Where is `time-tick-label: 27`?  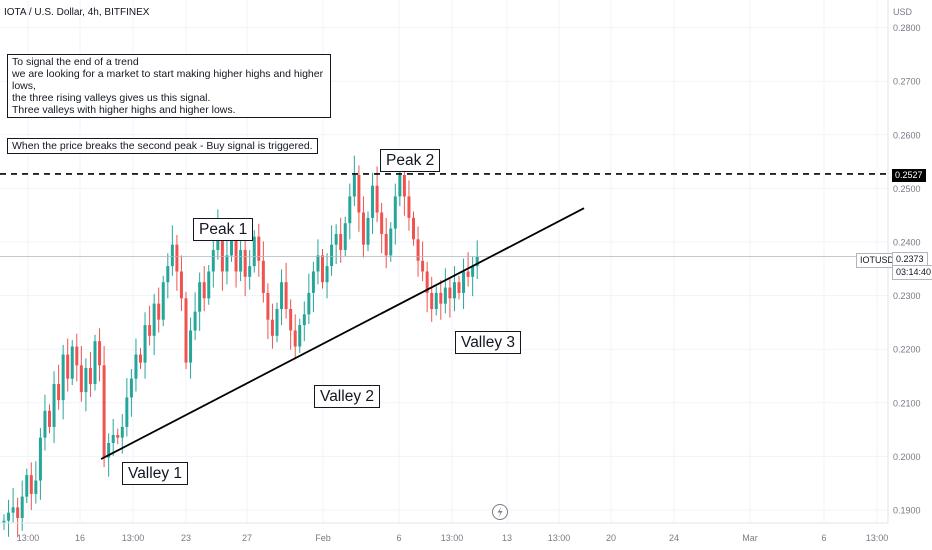
time-tick-label: 27 is located at coordinates (247, 538).